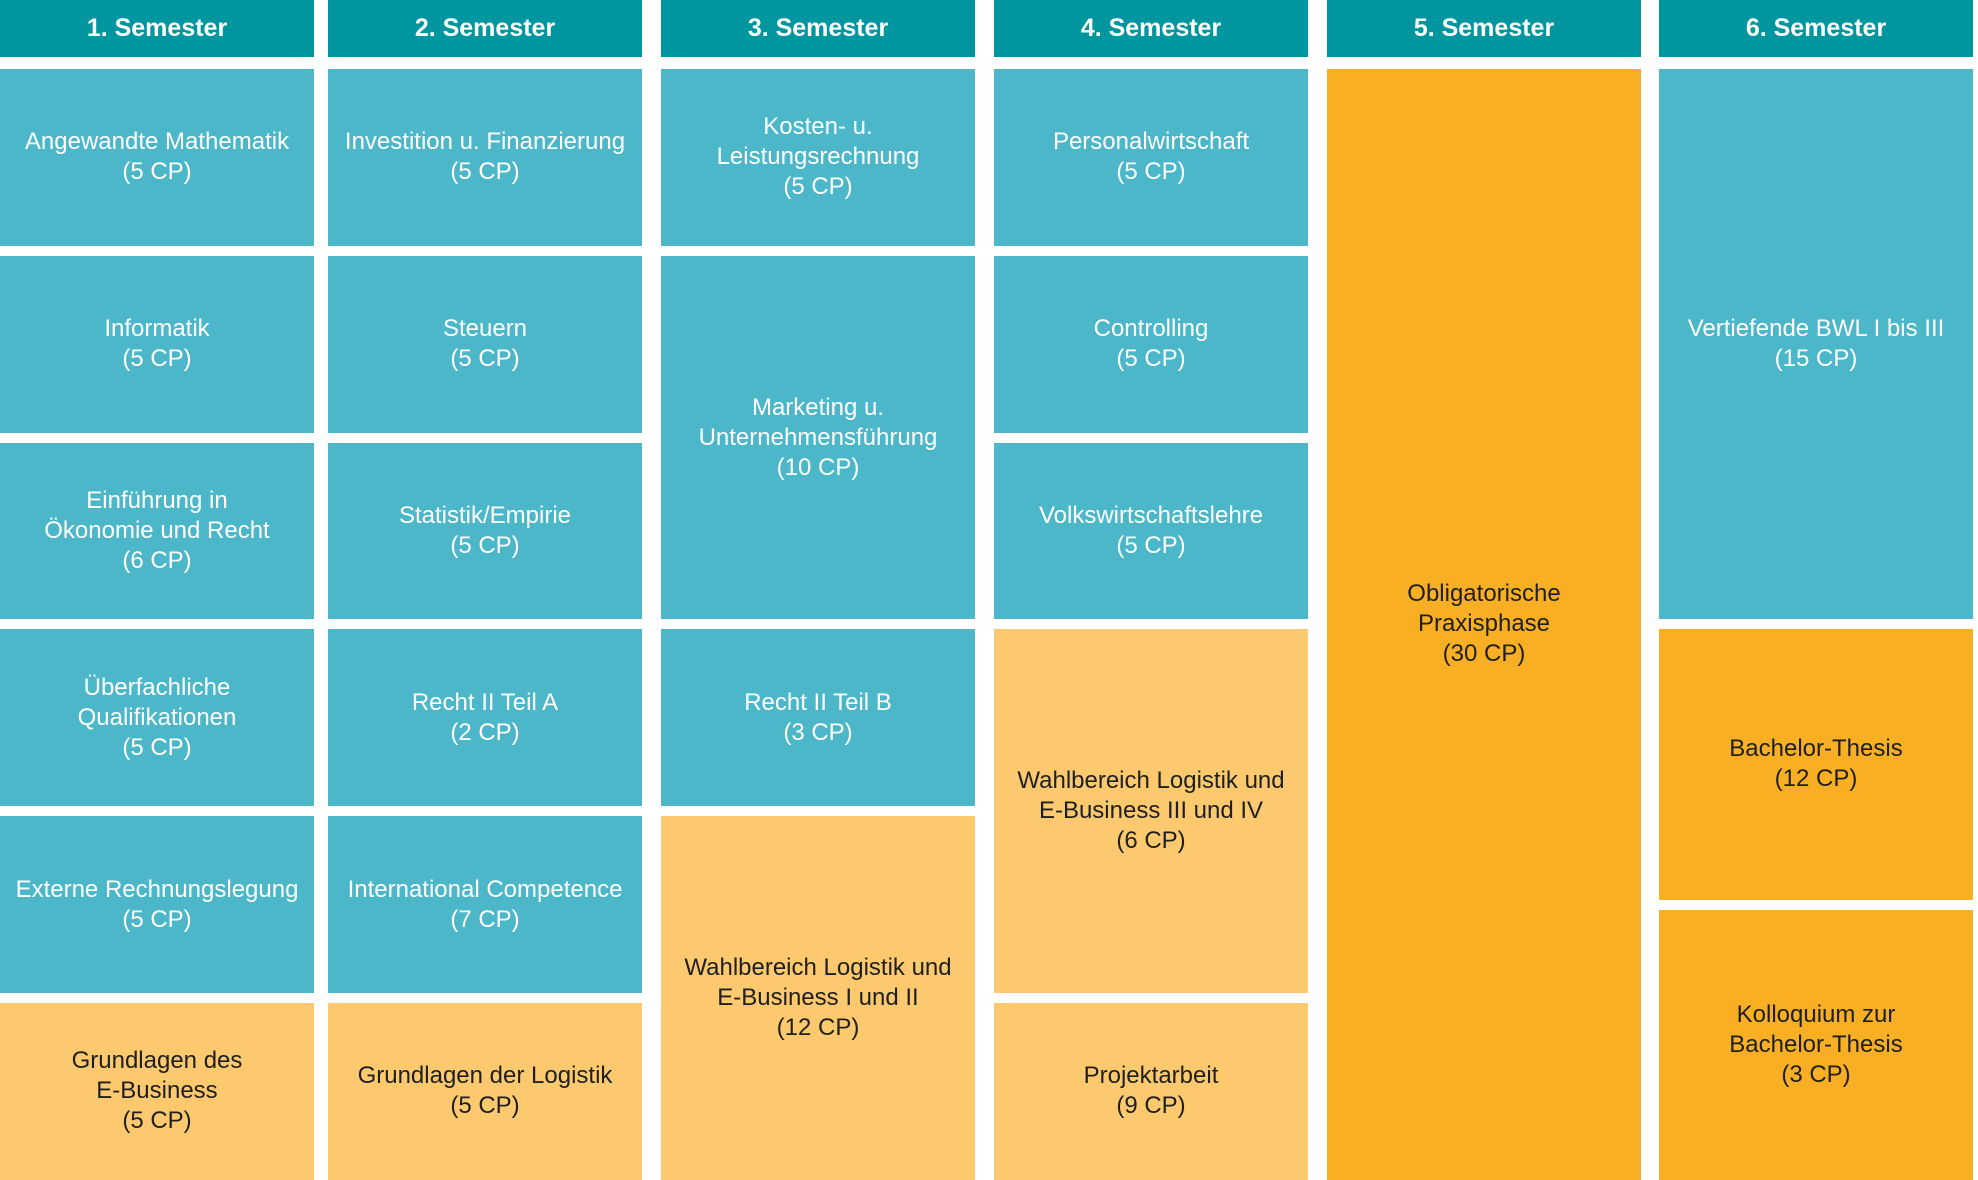 The image size is (1978, 1180). Describe the element at coordinates (485, 1076) in the screenshot. I see `module-title: Grundlagen der Logistik` at that location.